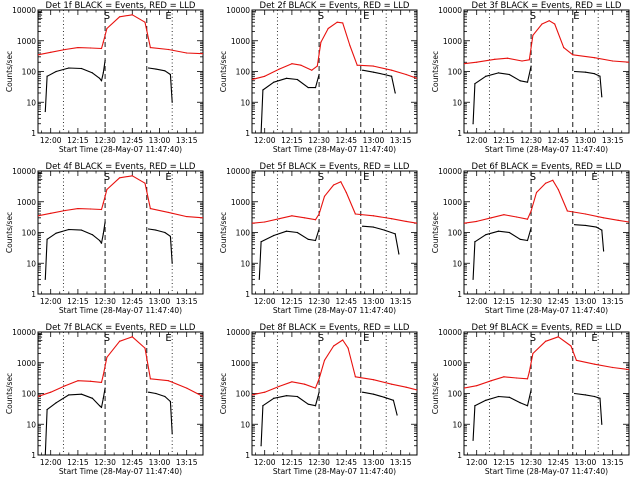 The width and height of the screenshot is (640, 480). Describe the element at coordinates (547, 328) in the screenshot. I see `panel-title: Det 9f BLACK = Events, RED = LLD` at that location.